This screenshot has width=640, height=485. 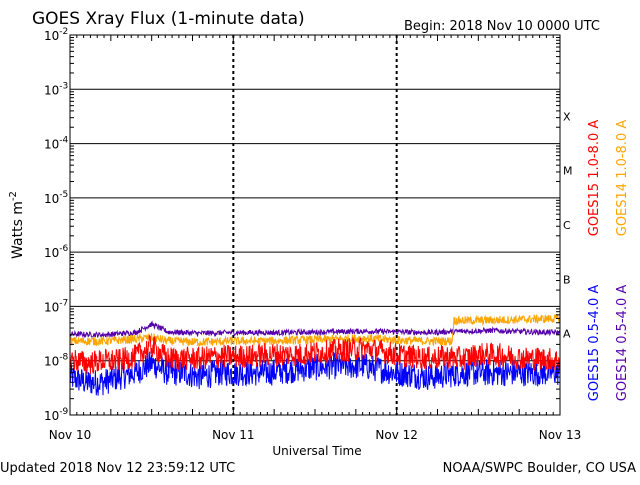 I want to click on x-tick-label: Nov 11, so click(x=233, y=435).